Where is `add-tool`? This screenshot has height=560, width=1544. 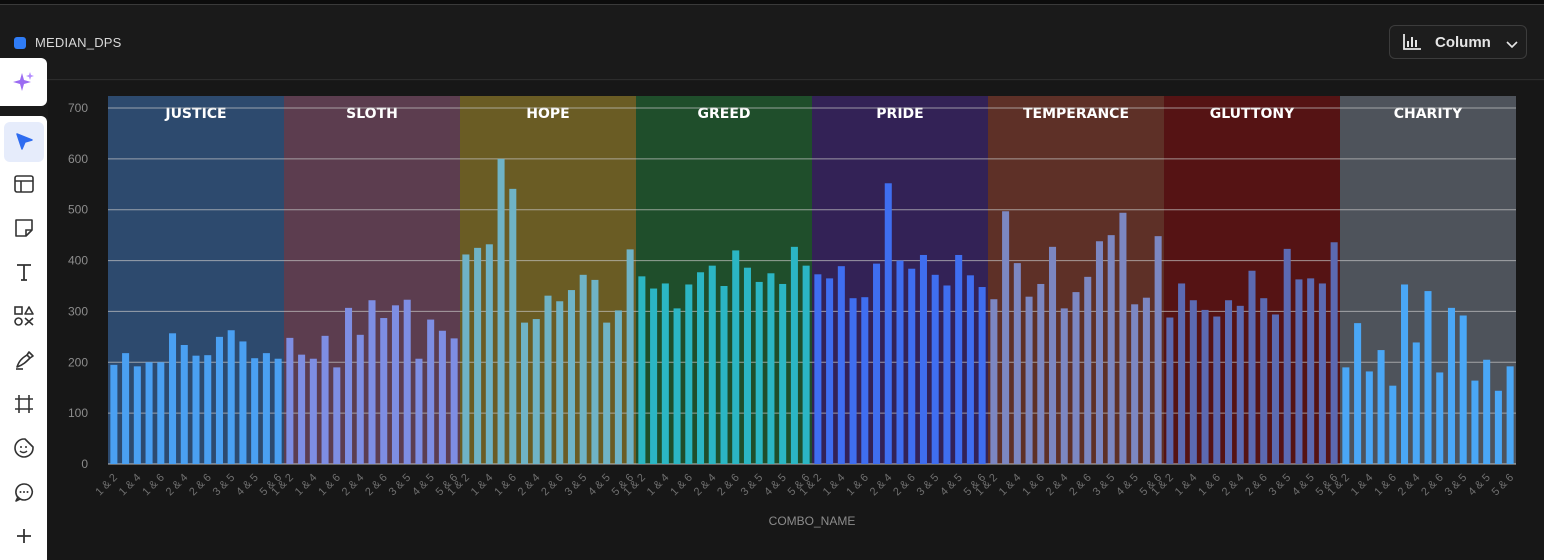 add-tool is located at coordinates (24, 536).